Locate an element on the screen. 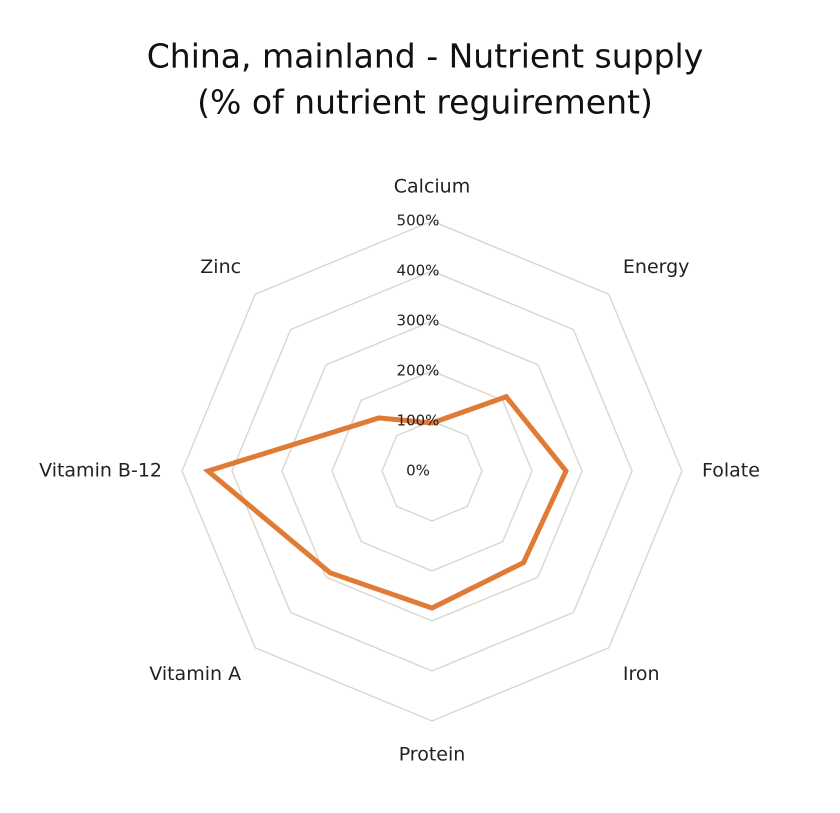 The image size is (840, 813). data-line is located at coordinates (385, 502).